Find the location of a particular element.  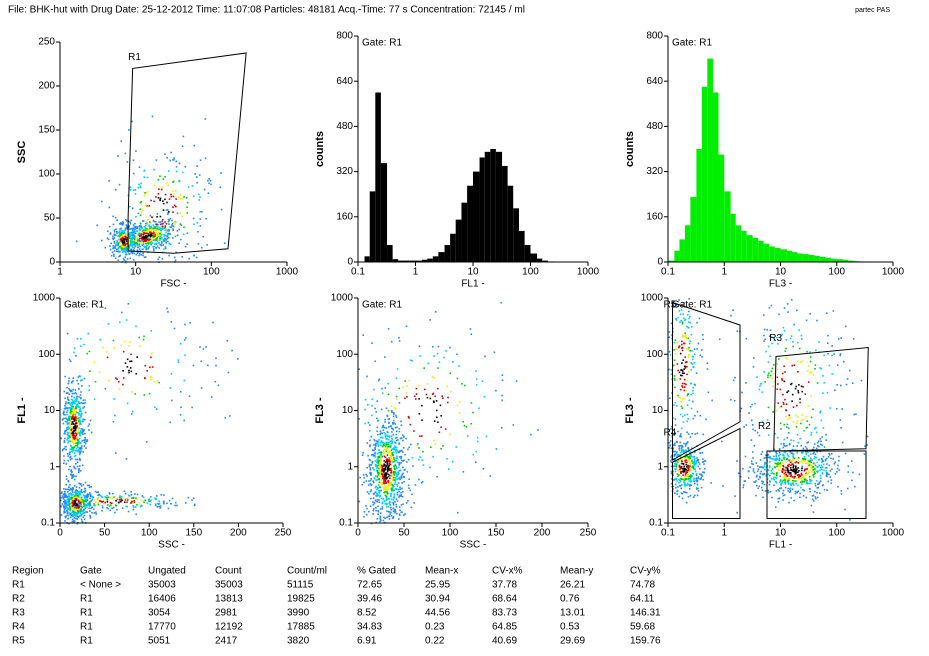

x-tick-label: 1000 is located at coordinates (287, 272).